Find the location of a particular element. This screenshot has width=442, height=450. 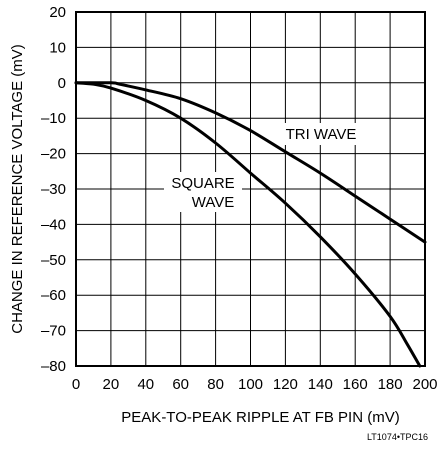

figure-code: LT1074•TPC16 is located at coordinates (397, 437).